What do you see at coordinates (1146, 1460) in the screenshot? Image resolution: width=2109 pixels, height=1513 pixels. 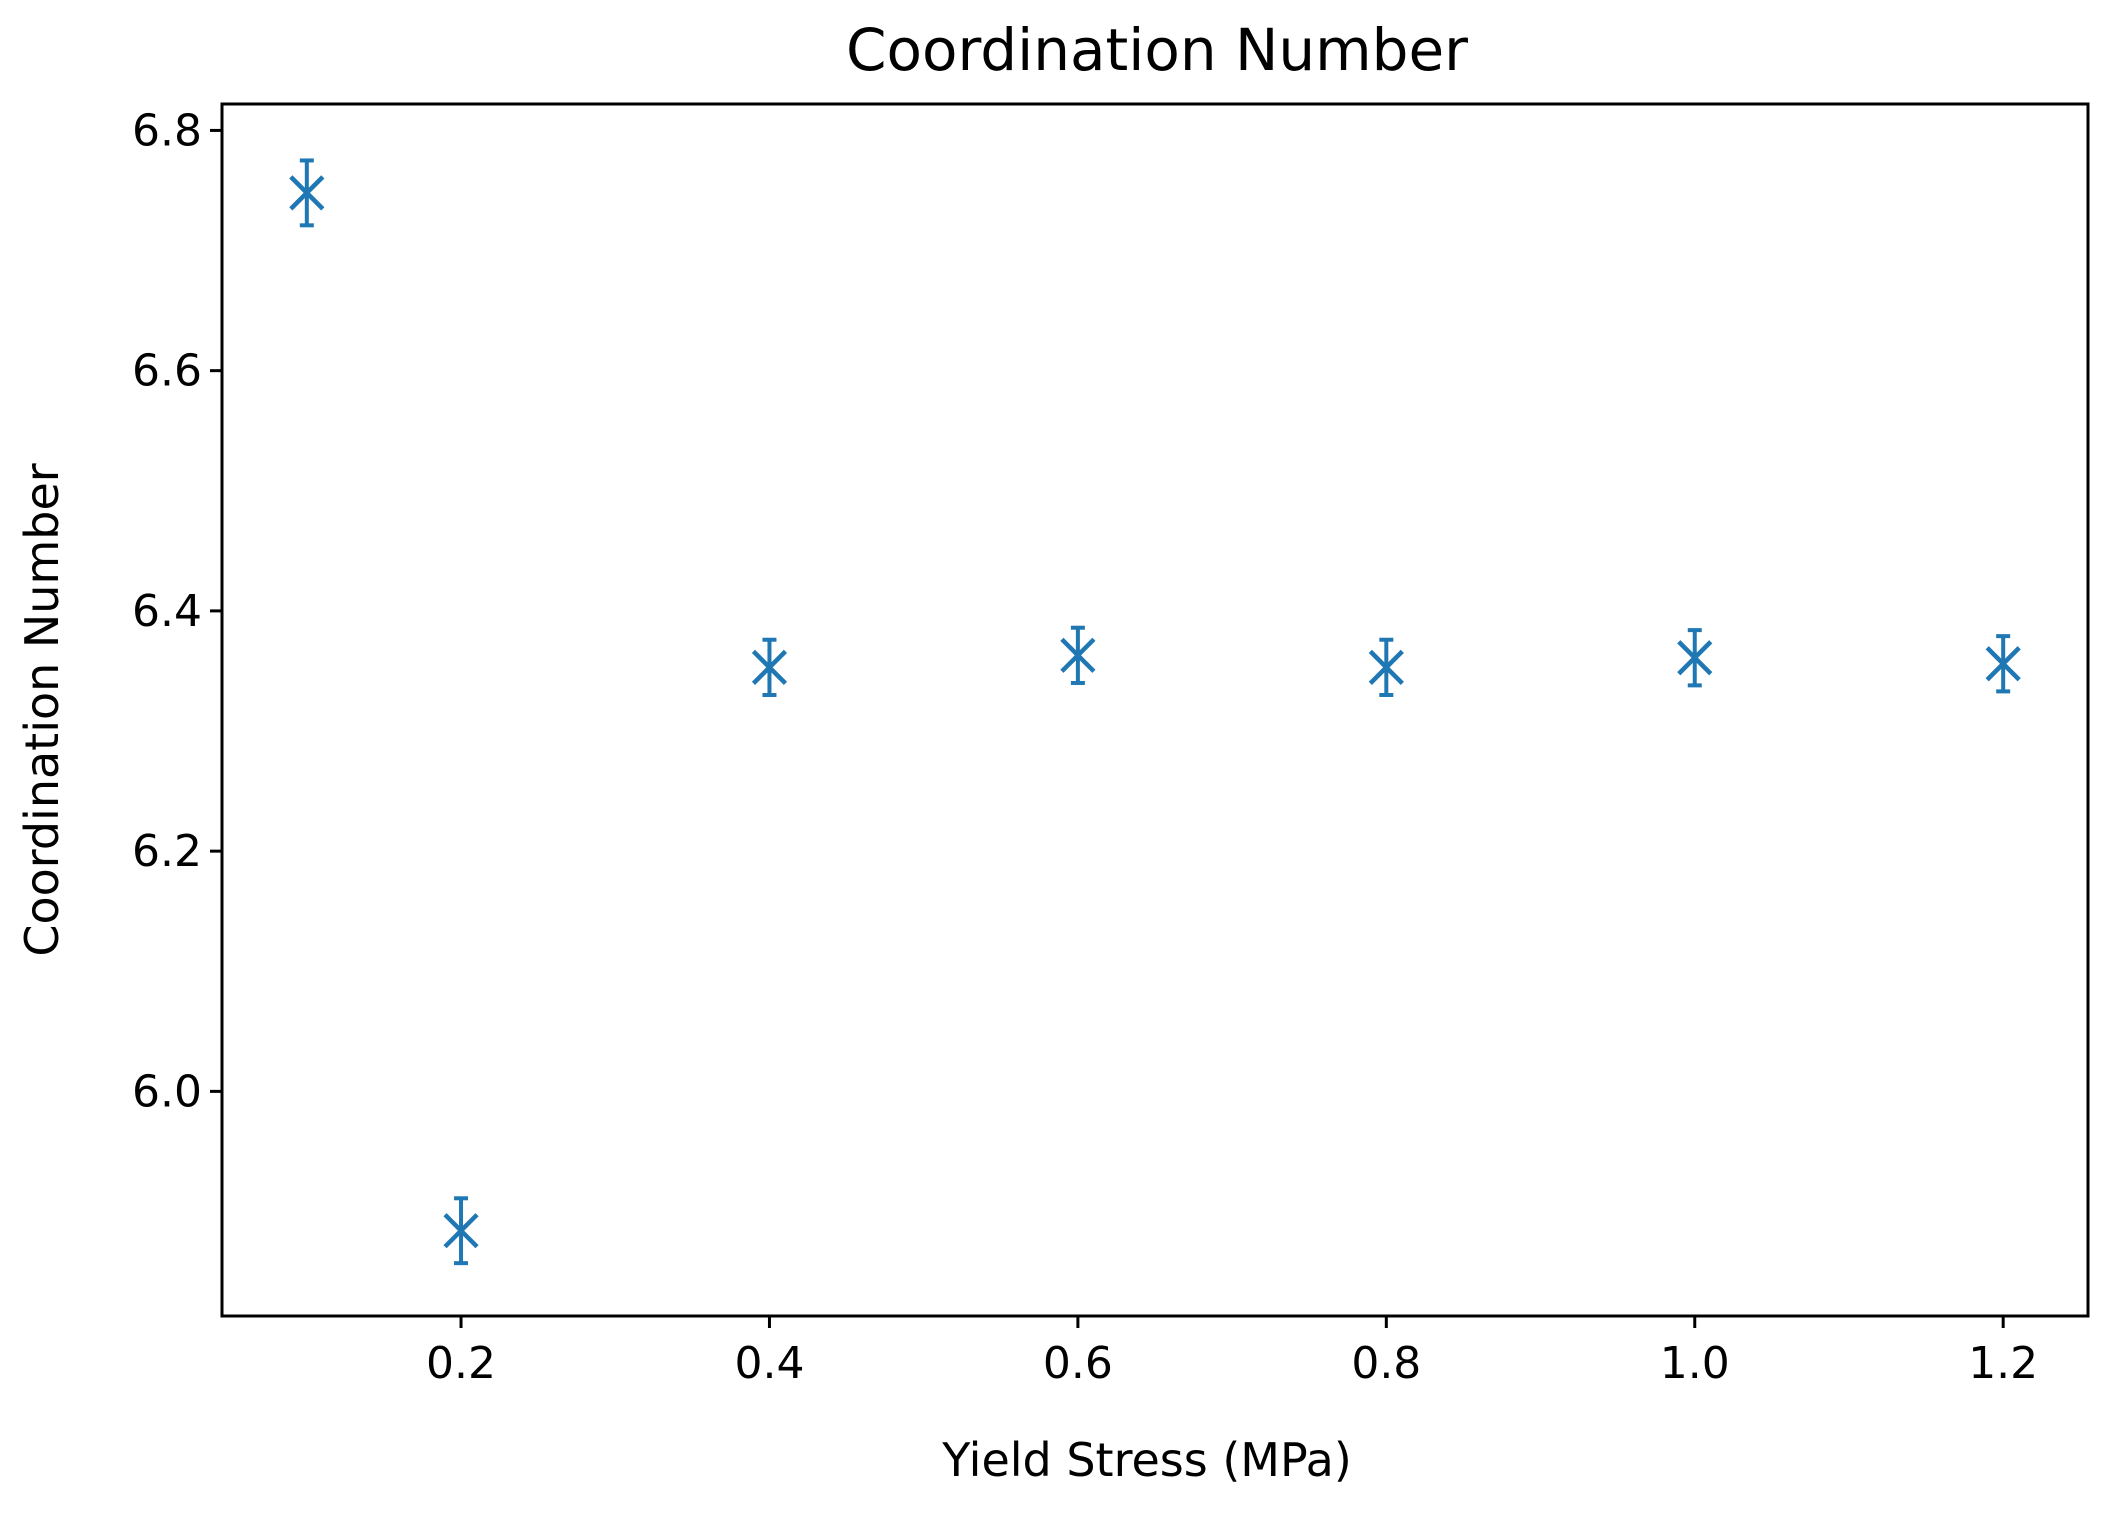 I see `x-axis-title: Yield Stress (MPa)` at bounding box center [1146, 1460].